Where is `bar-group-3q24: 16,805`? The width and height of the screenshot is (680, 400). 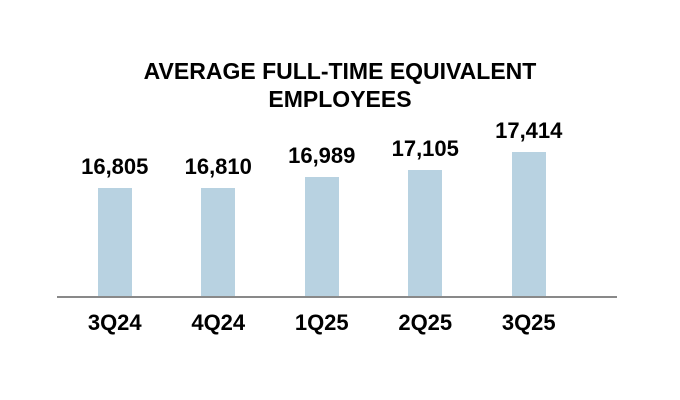 bar-group-3q24: 16,805 is located at coordinates (115, 225).